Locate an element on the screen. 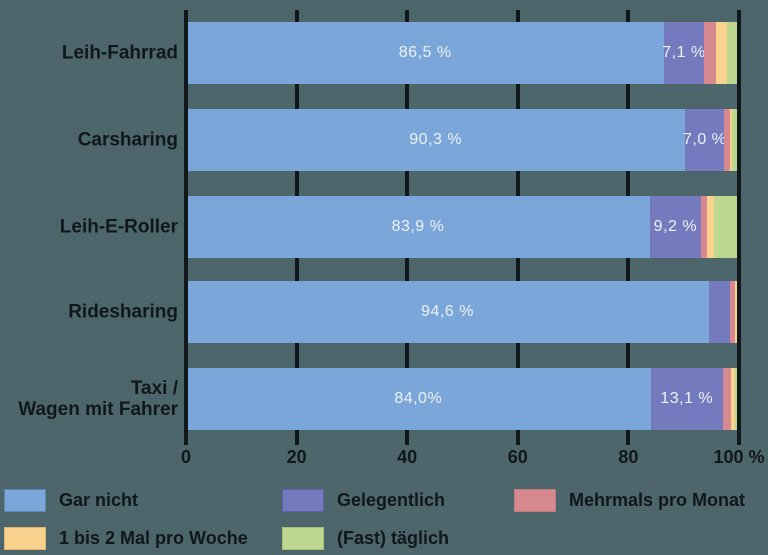 This screenshot has width=768, height=555. bar-value-label: 83,9 % is located at coordinates (418, 226).